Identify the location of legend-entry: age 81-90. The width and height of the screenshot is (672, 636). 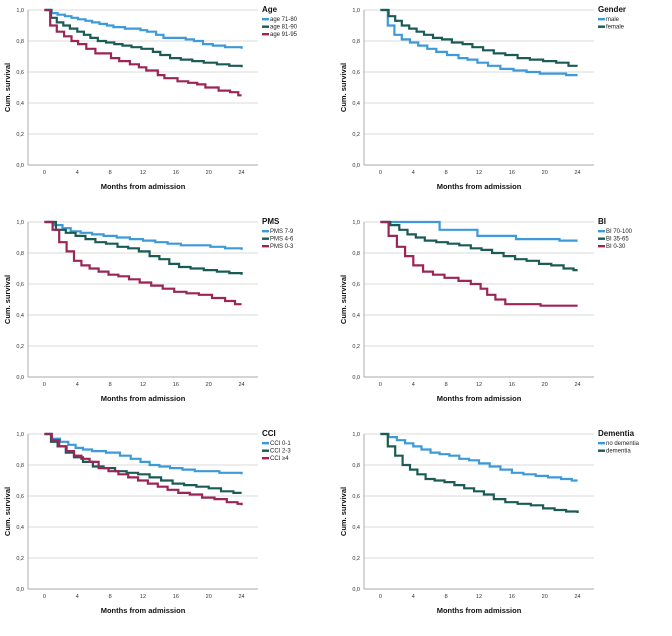
(284, 28).